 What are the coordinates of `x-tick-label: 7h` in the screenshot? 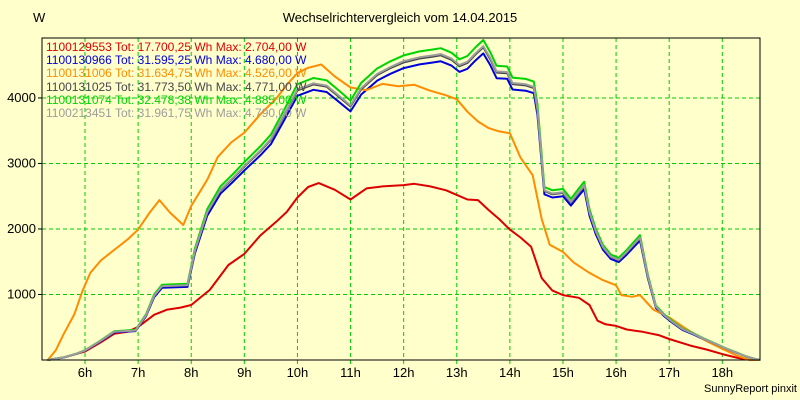 It's located at (138, 372).